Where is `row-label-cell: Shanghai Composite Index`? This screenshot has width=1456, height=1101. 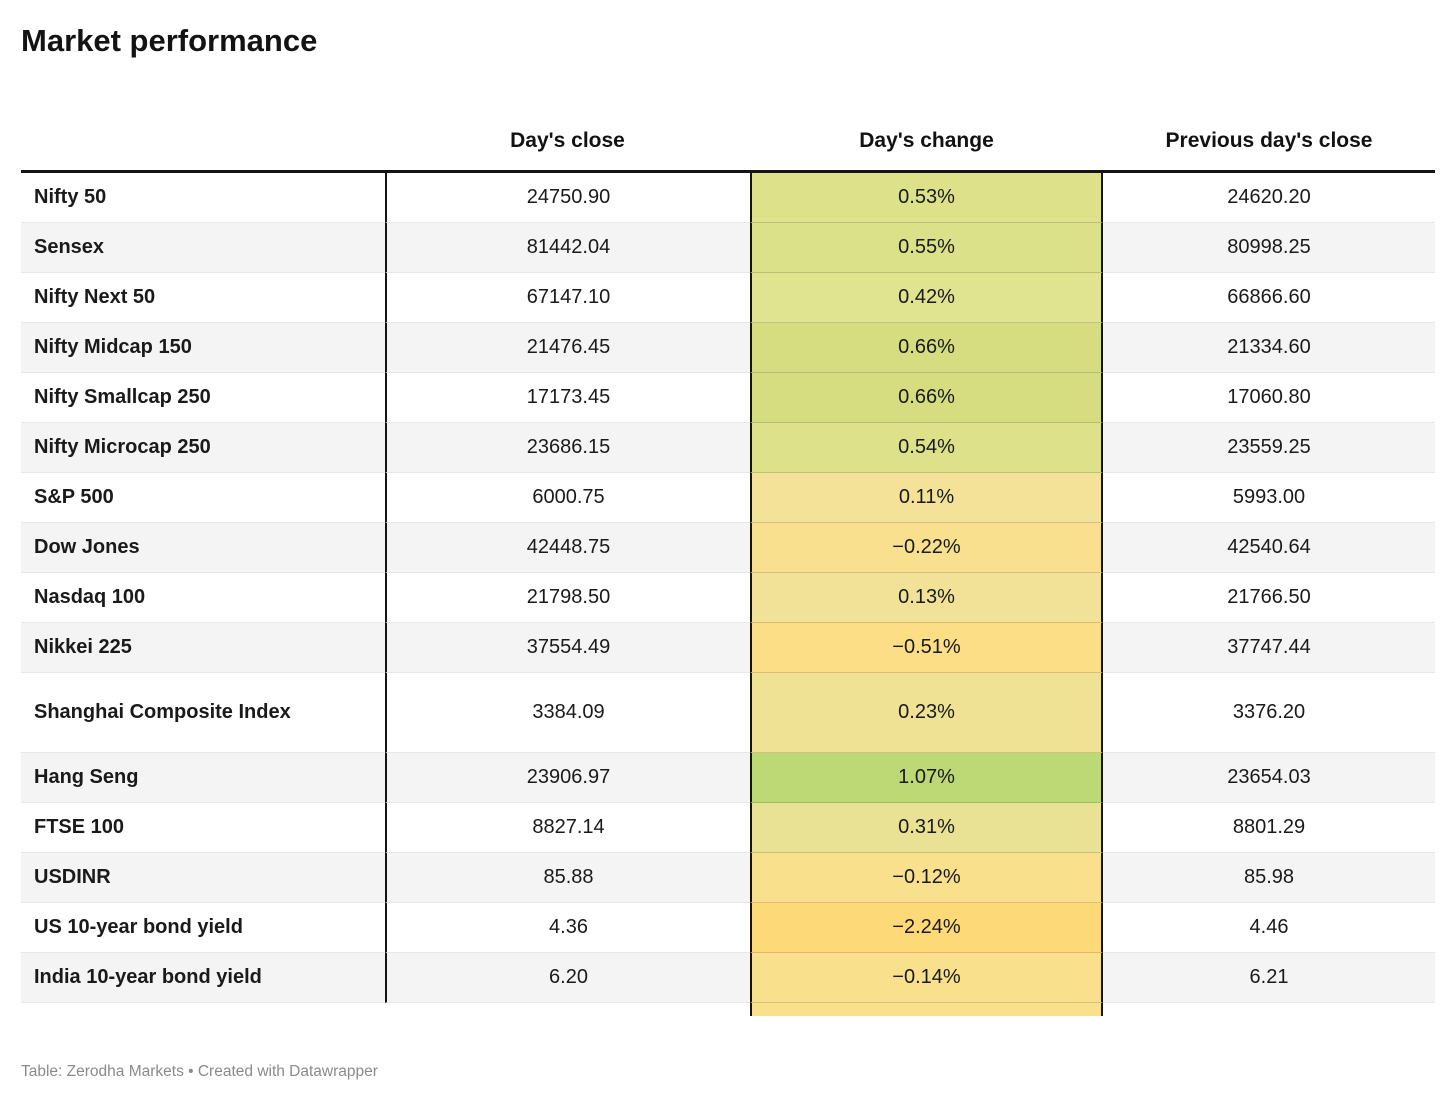
row-label-cell: Shanghai Composite Index is located at coordinates (203, 713).